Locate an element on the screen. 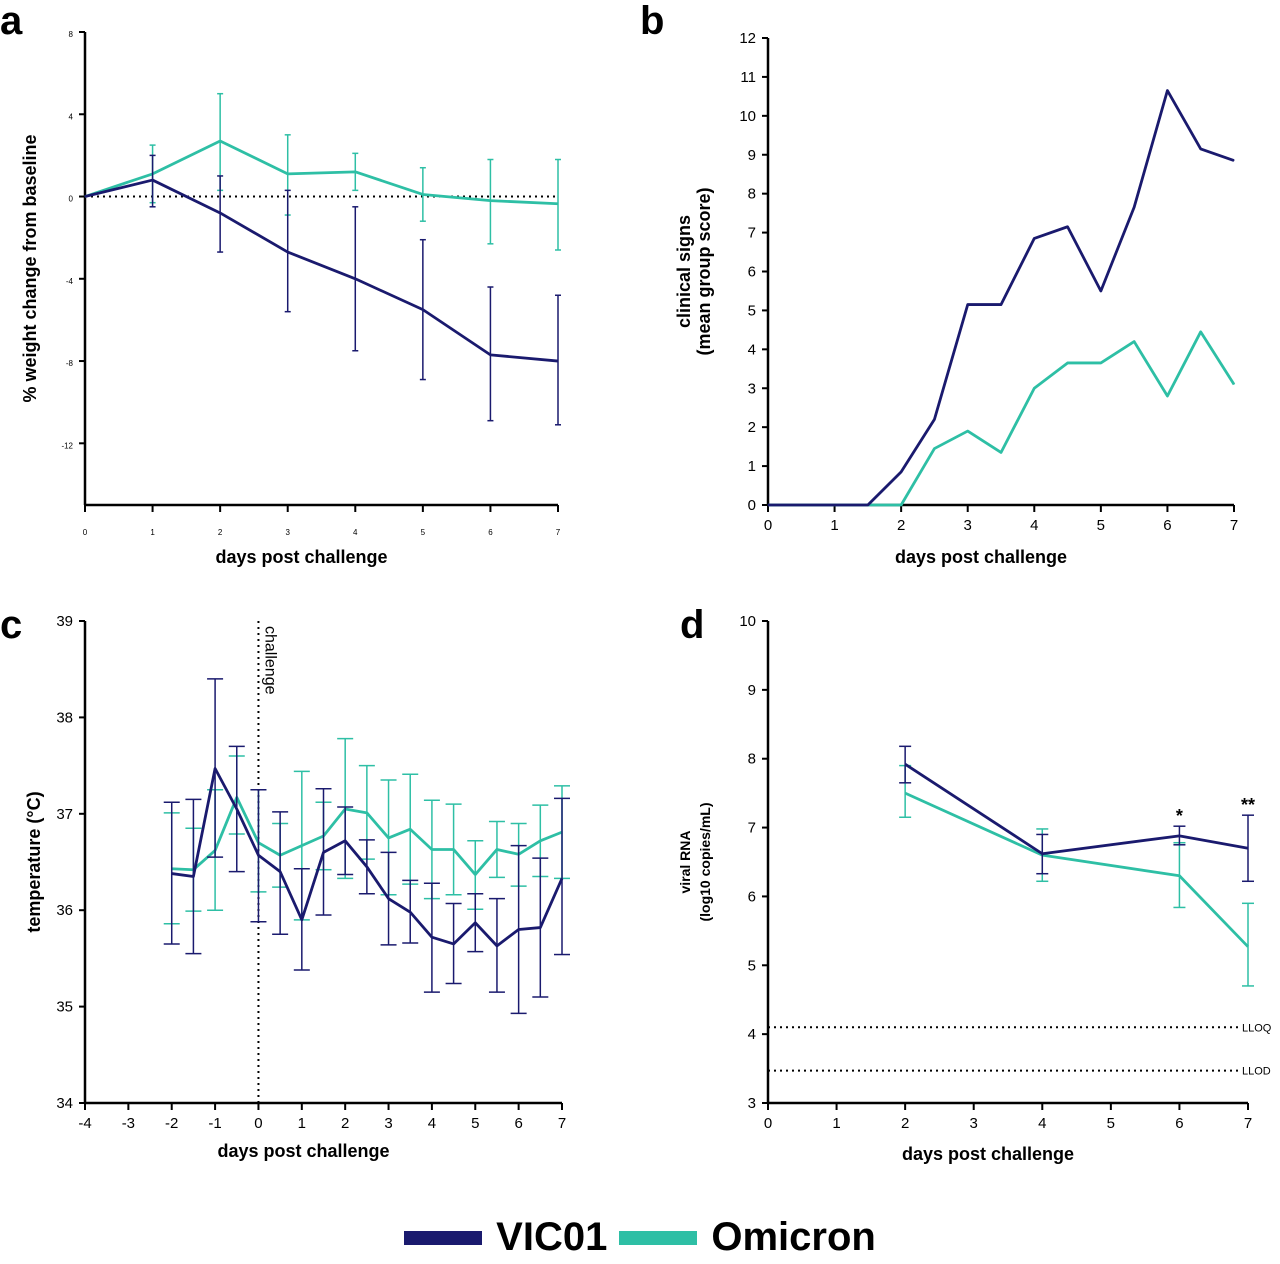 The height and width of the screenshot is (1264, 1280). panel-letter: c is located at coordinates (11, 625).